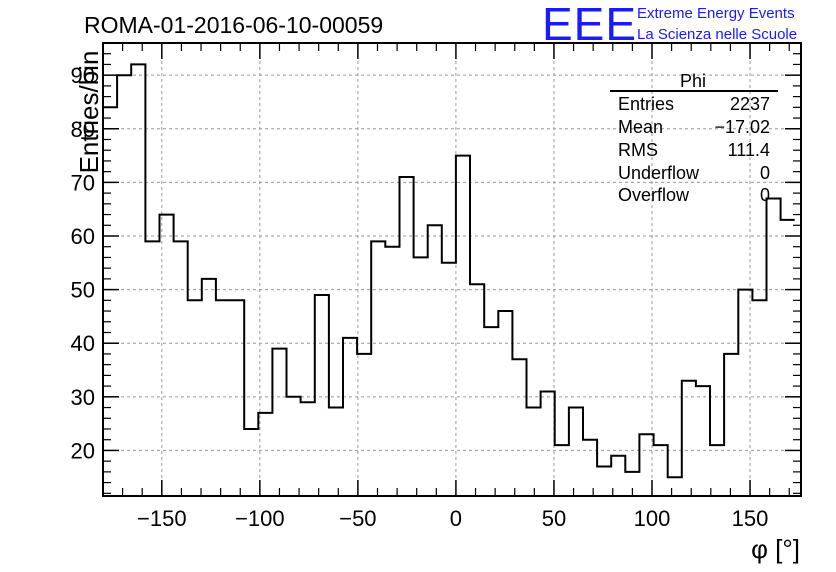 The image size is (836, 572). I want to click on y-tick-label: 70, so click(83, 182).